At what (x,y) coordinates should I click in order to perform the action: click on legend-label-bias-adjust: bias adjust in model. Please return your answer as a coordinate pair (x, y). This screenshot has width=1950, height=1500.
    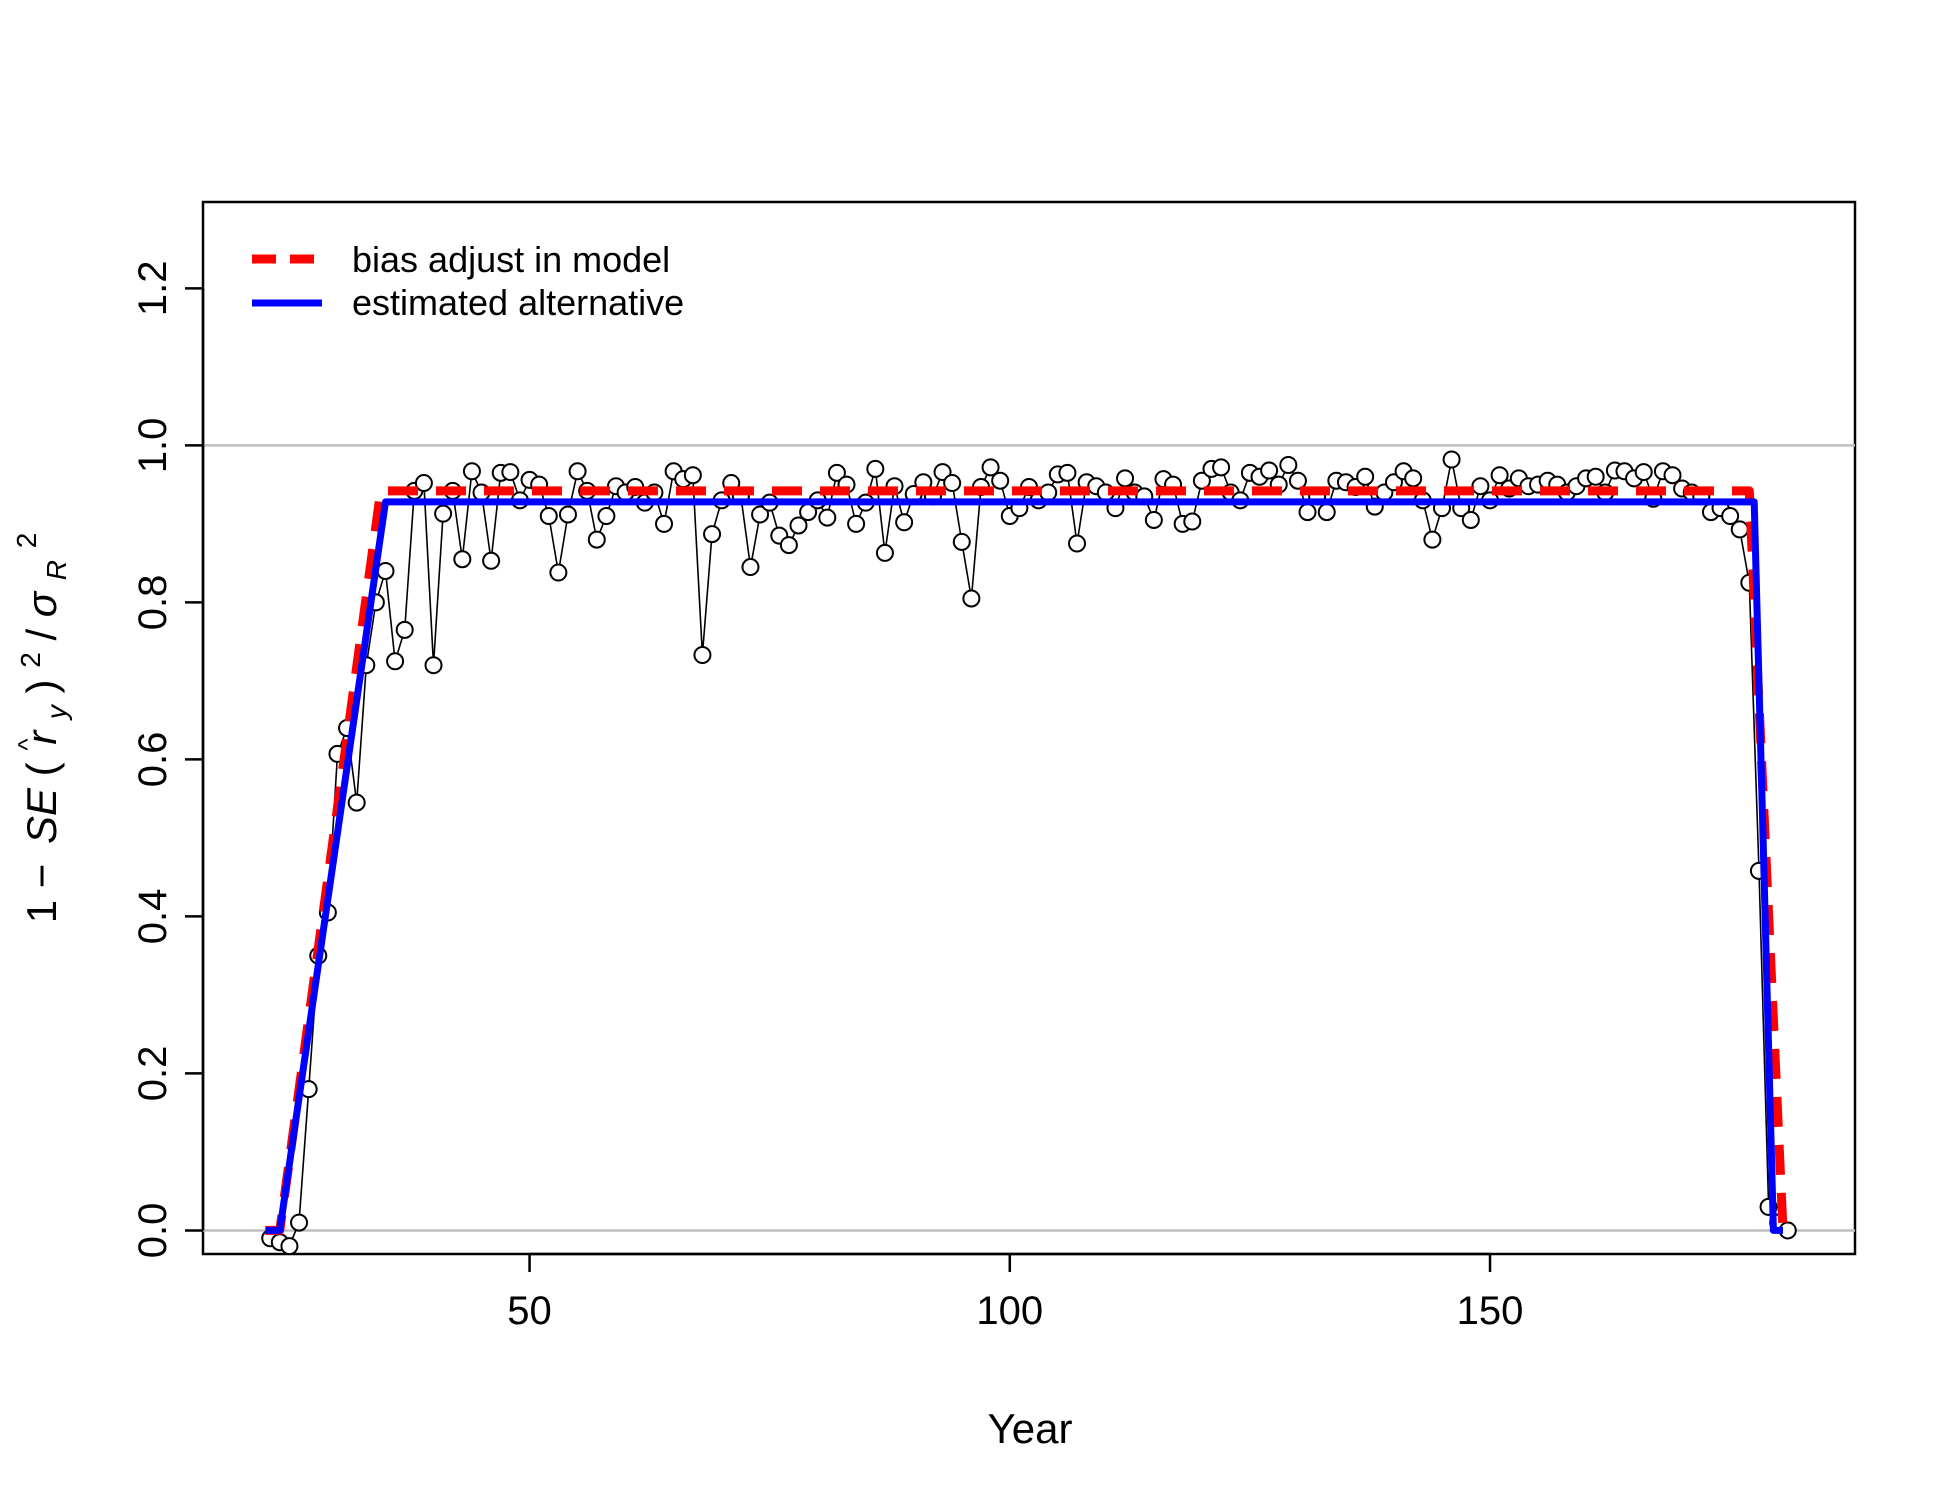
    Looking at the image, I should click on (511, 259).